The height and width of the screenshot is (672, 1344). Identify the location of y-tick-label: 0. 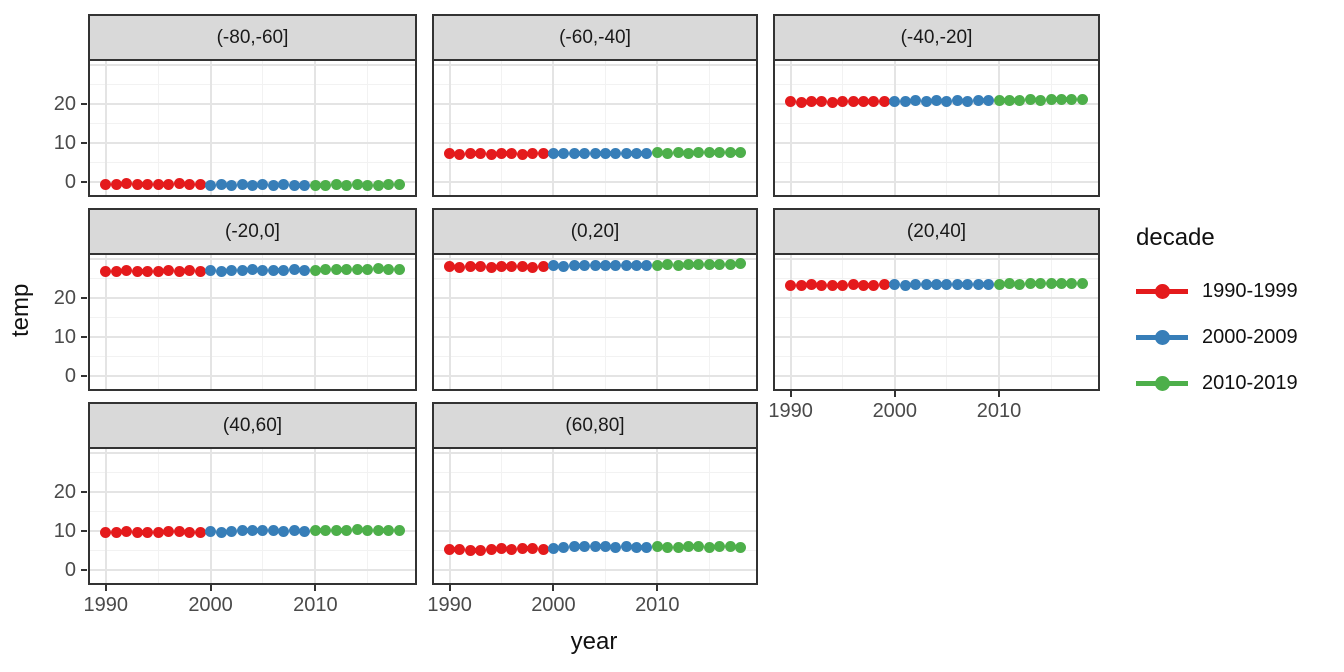
(70, 376).